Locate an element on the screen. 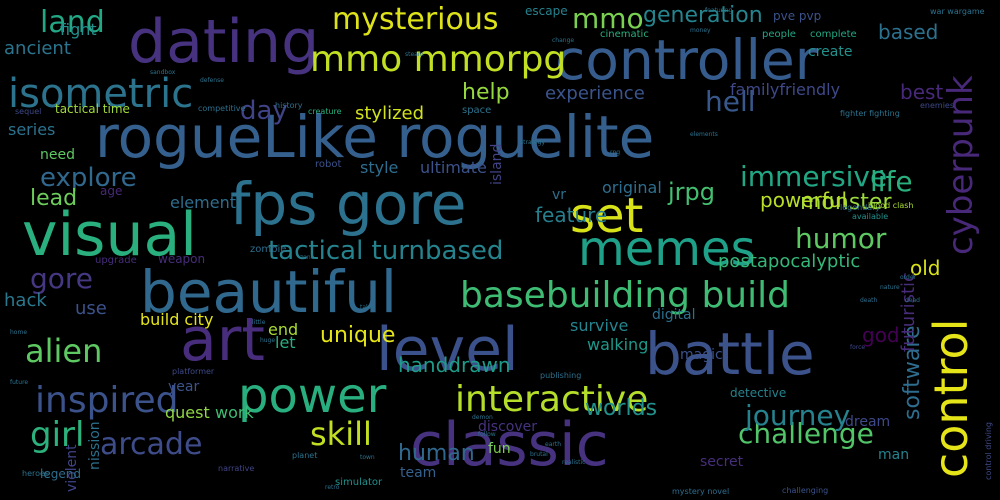 This screenshot has width=1000, height=500. word: visual is located at coordinates (109, 235).